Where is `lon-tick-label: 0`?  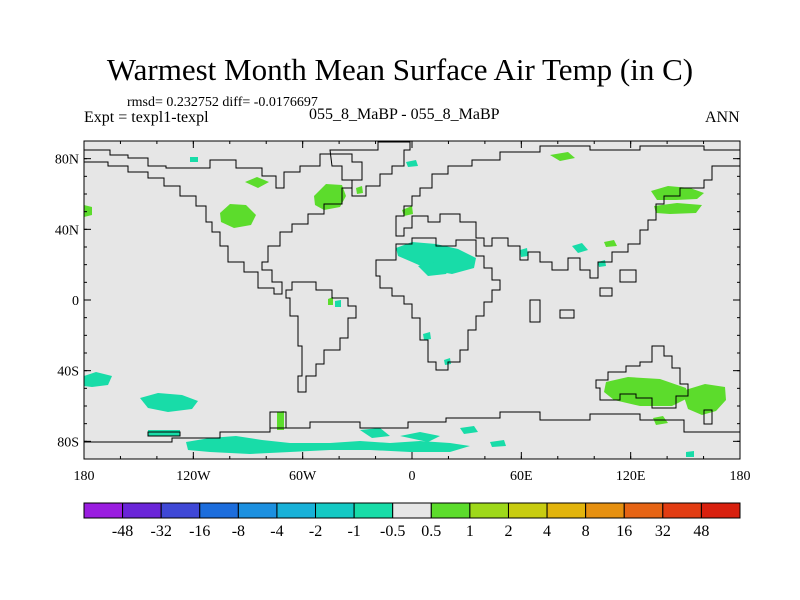 lon-tick-label: 0 is located at coordinates (412, 476).